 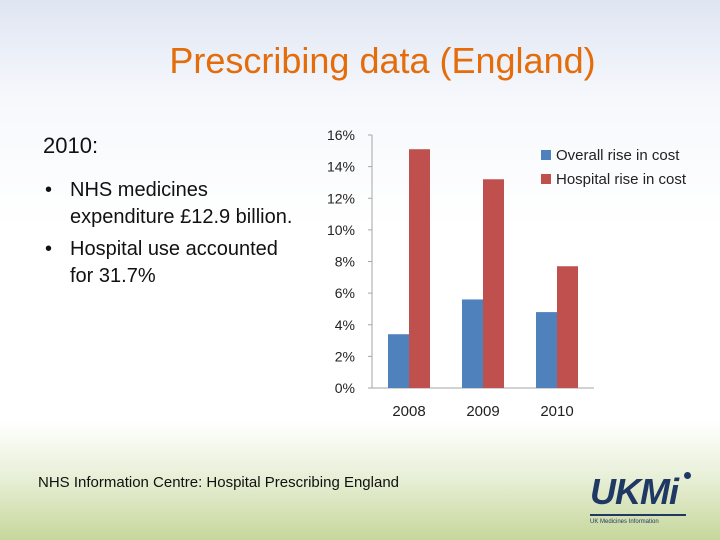 I want to click on x-tick-label: 2008, so click(x=408, y=411).